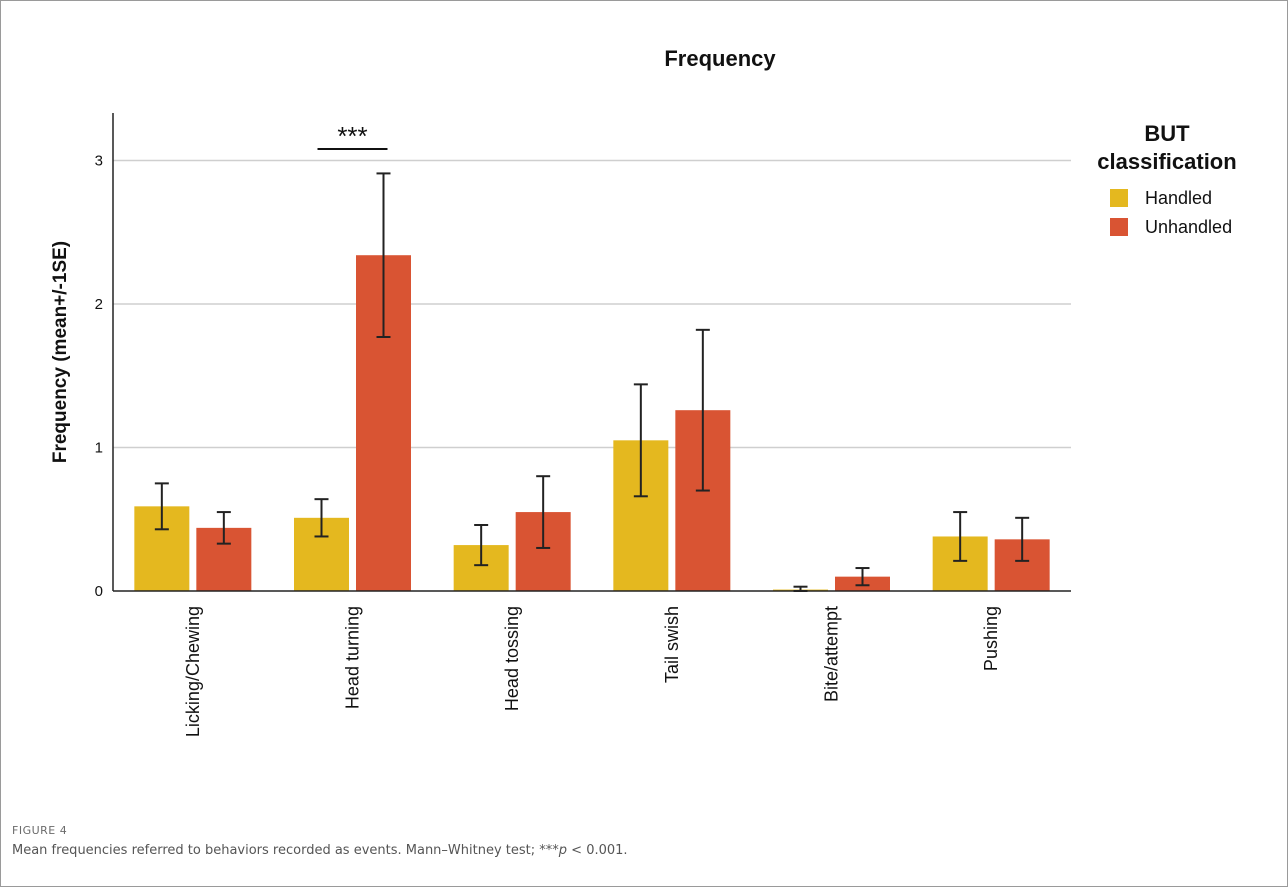  I want to click on y-tick-label-2: 2, so click(99, 304).